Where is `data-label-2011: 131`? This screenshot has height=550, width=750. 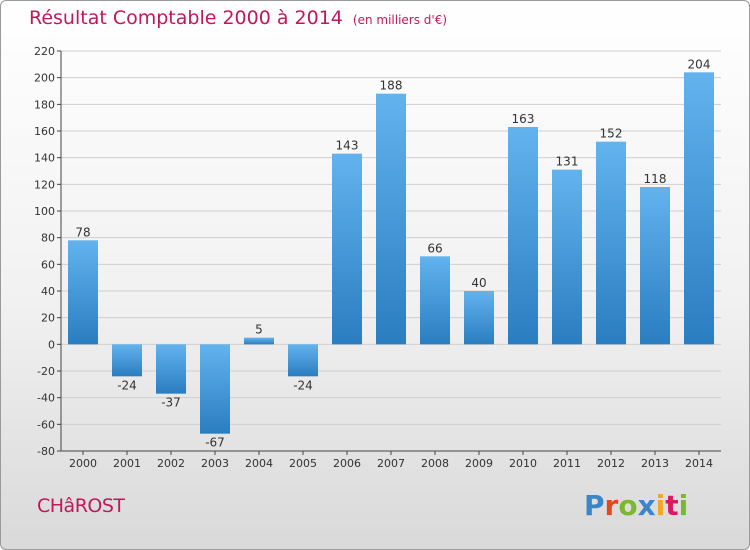
data-label-2011: 131 is located at coordinates (567, 162).